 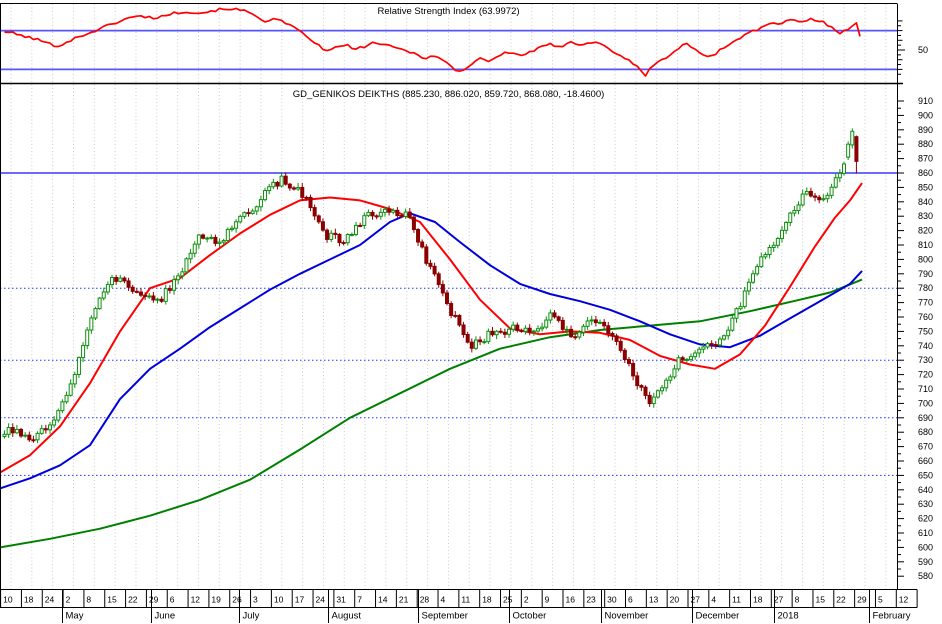 I want to click on month-label: 2018, so click(x=788, y=616).